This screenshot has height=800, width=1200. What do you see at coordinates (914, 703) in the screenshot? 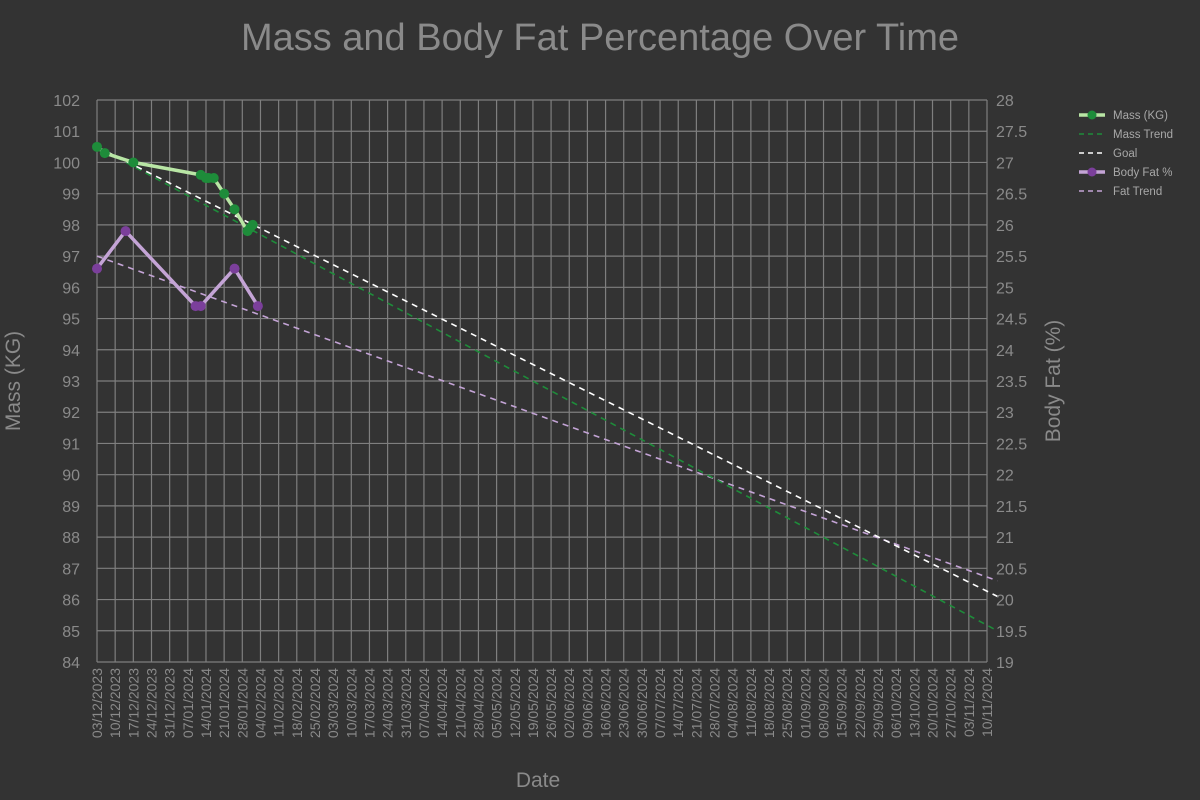
I see `x-tick-label: 13/10/2024` at bounding box center [914, 703].